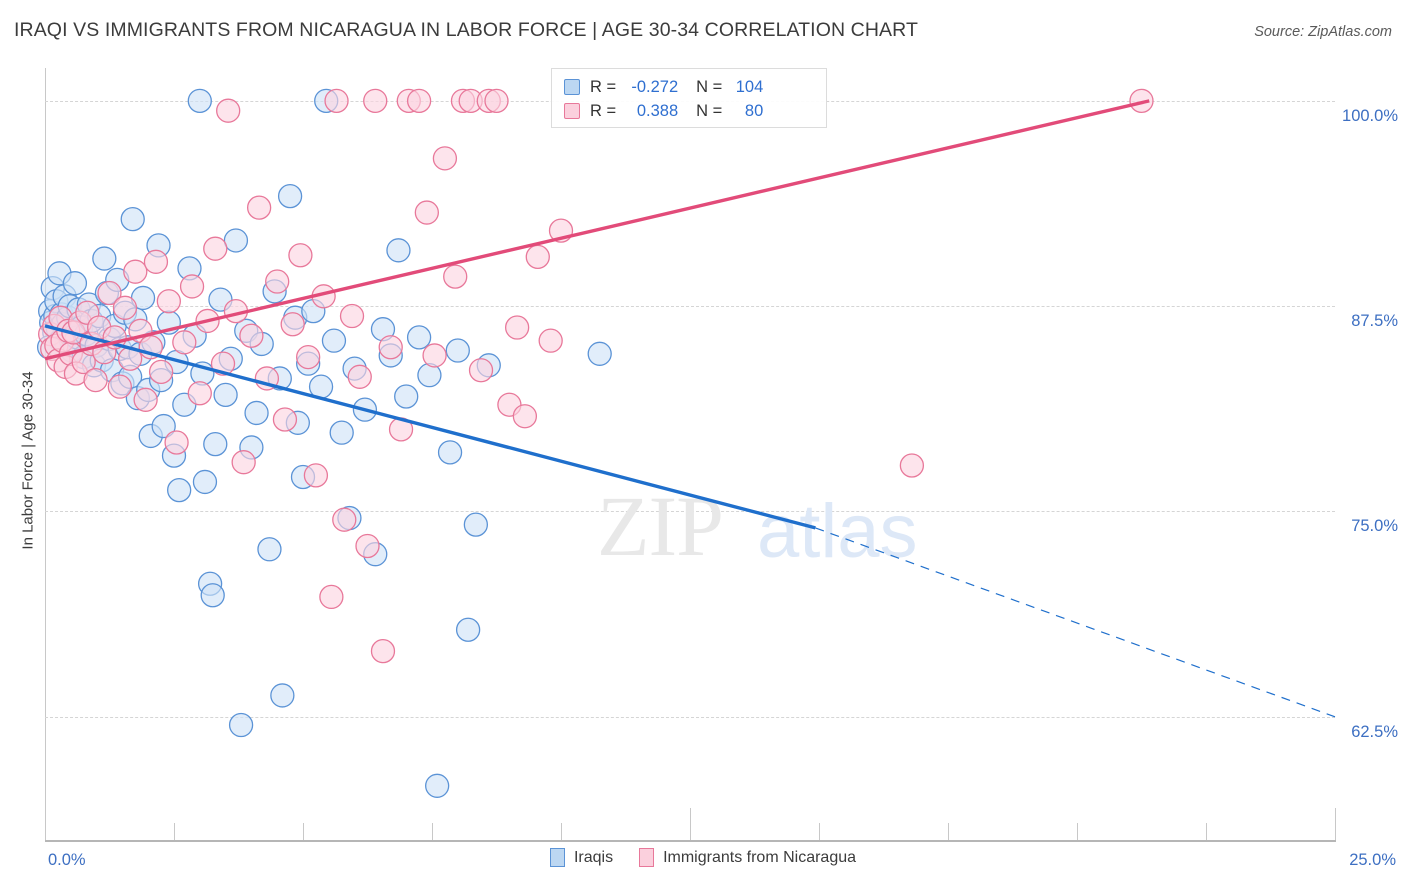 The height and width of the screenshot is (892, 1406). Describe the element at coordinates (572, 87) in the screenshot. I see `legend-swatch-iraqis` at that location.